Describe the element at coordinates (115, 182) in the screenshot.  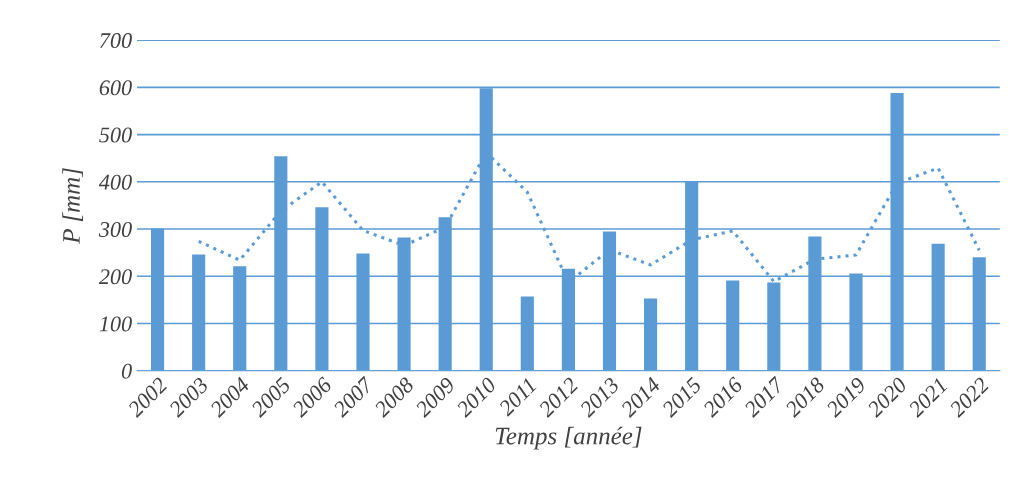
I see `y-tick-label: 400` at that location.